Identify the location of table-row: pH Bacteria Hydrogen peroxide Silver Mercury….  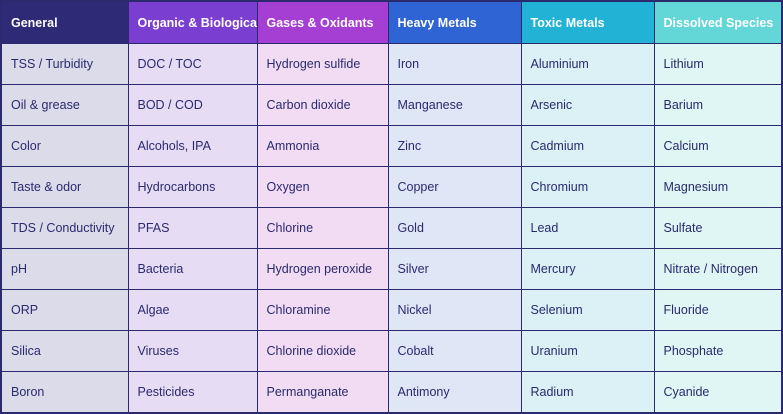
(391, 269).